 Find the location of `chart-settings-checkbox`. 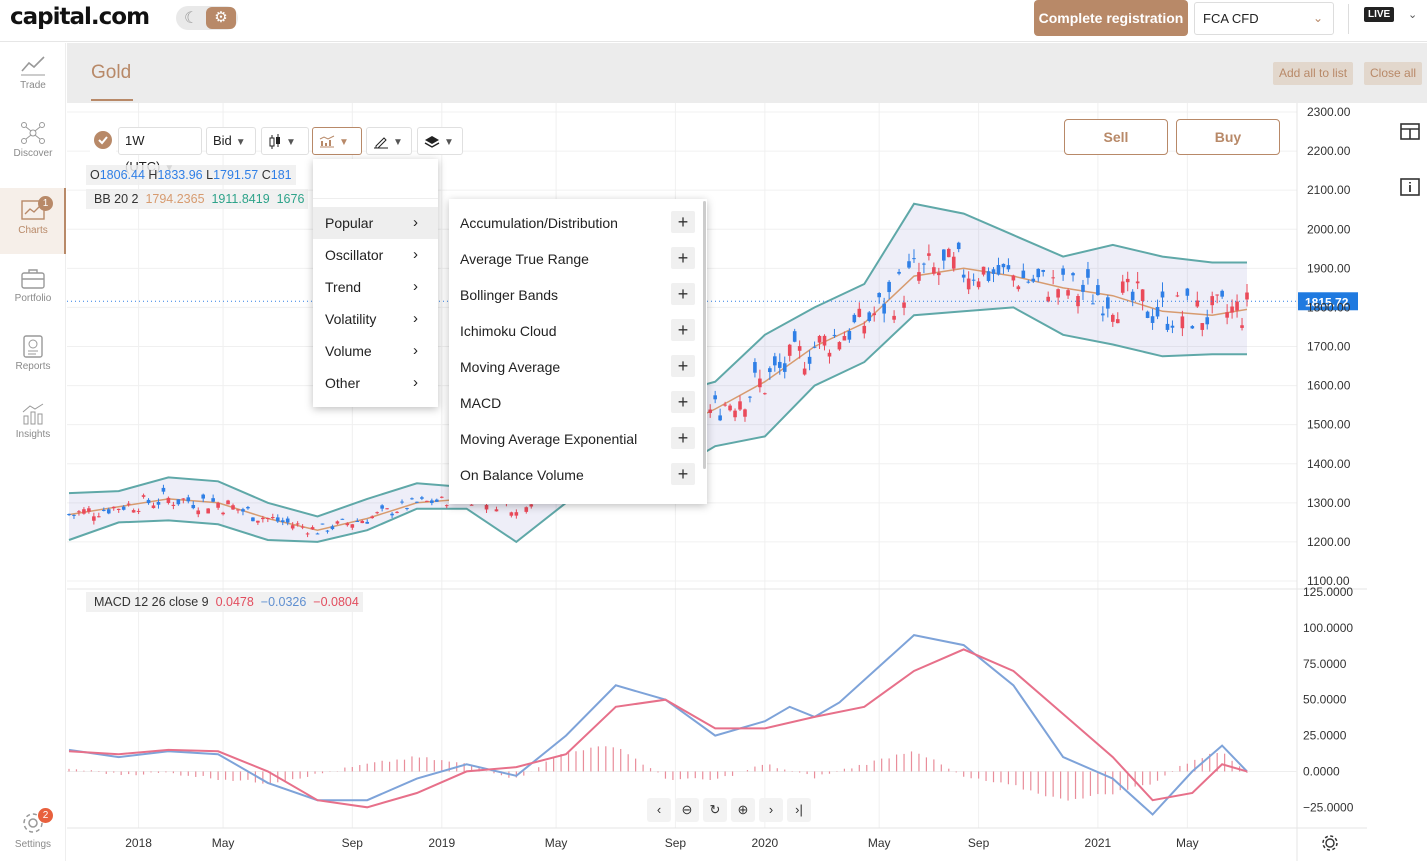

chart-settings-checkbox is located at coordinates (103, 141).